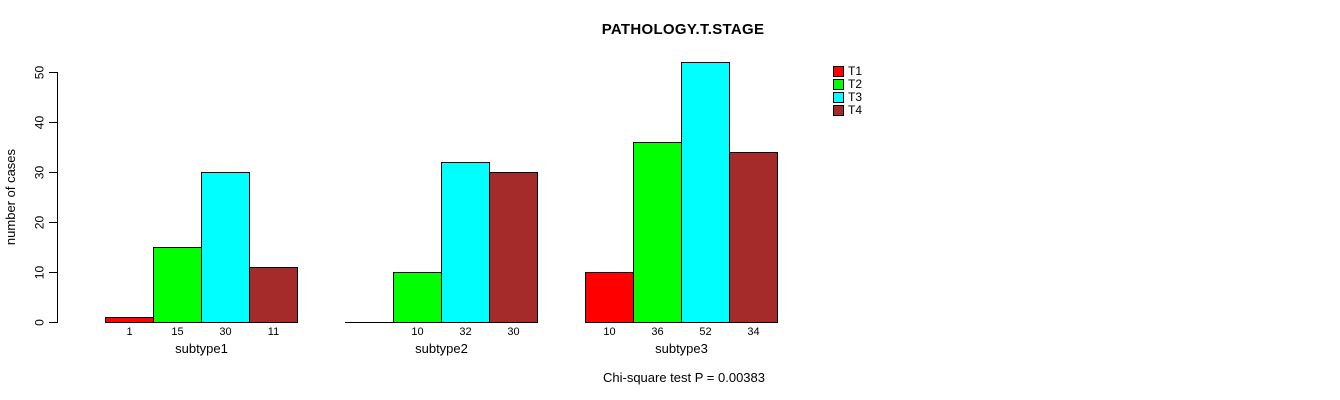 The image size is (1340, 400). Describe the element at coordinates (855, 110) in the screenshot. I see `legend-label-T4: T4` at that location.